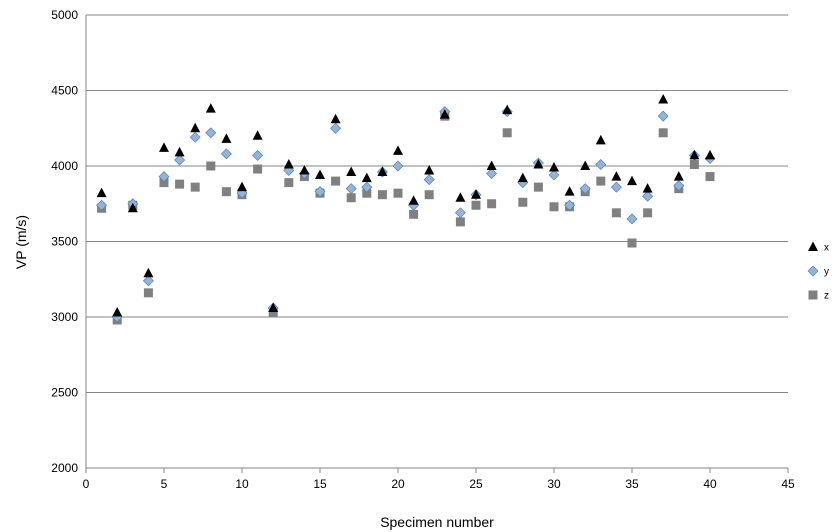 Image resolution: width=838 pixels, height=532 pixels. What do you see at coordinates (554, 484) in the screenshot?
I see `x-tick-label: 30` at bounding box center [554, 484].